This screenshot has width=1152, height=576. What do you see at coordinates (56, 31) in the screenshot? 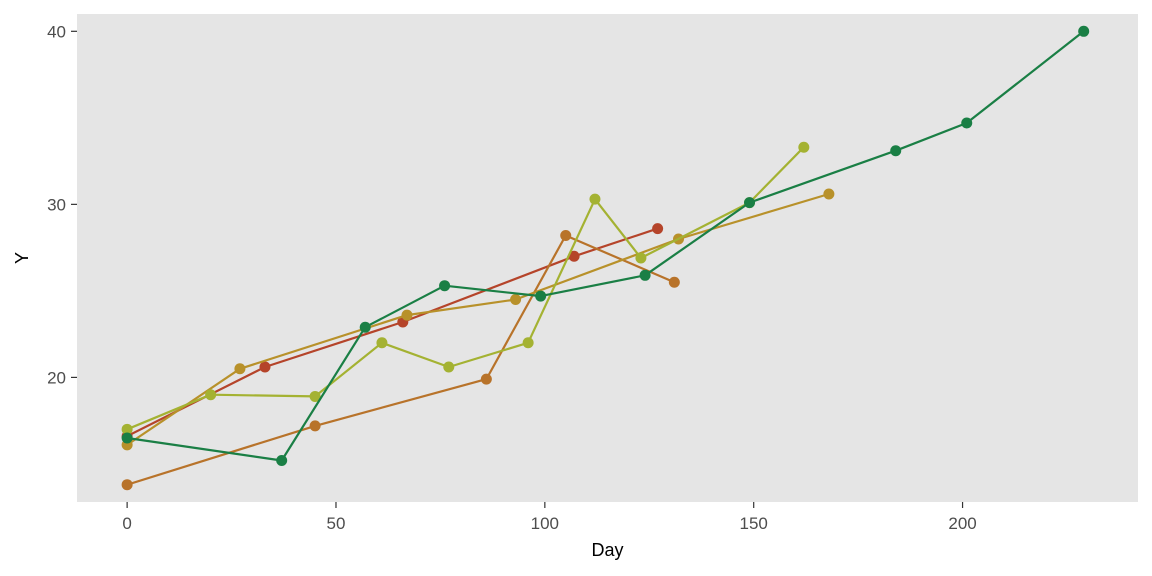
I see `y-tick-label: 40` at bounding box center [56, 31].